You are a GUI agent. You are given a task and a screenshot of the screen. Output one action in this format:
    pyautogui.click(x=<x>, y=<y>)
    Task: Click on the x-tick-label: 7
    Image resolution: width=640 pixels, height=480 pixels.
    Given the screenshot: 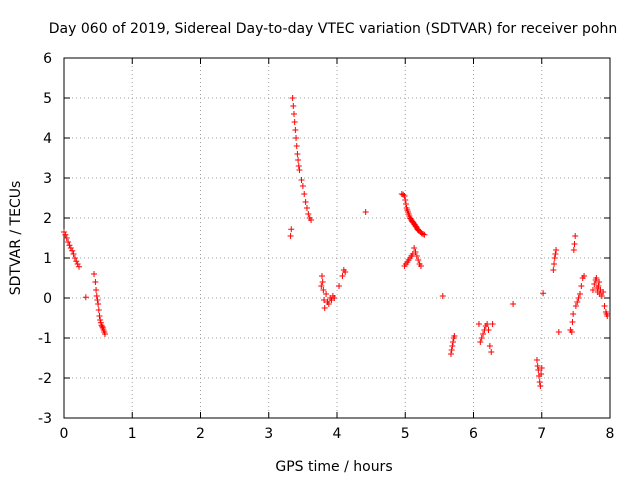 What is the action you would take?
    pyautogui.click(x=541, y=434)
    